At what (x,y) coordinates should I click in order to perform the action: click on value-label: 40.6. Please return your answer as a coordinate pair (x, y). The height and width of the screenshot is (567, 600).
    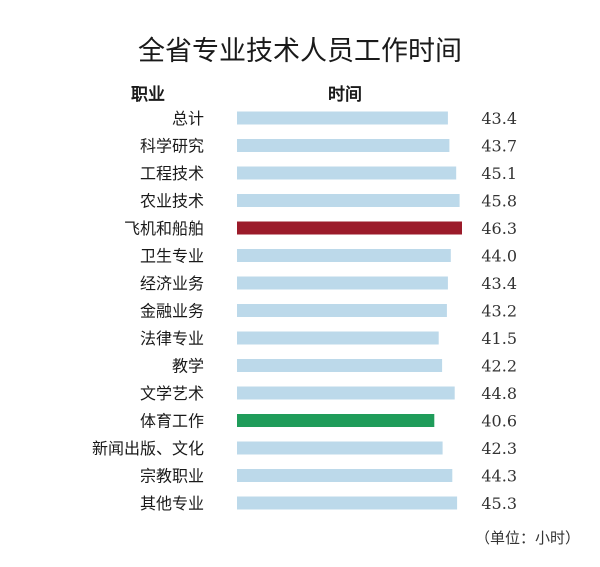
    Looking at the image, I should click on (499, 421).